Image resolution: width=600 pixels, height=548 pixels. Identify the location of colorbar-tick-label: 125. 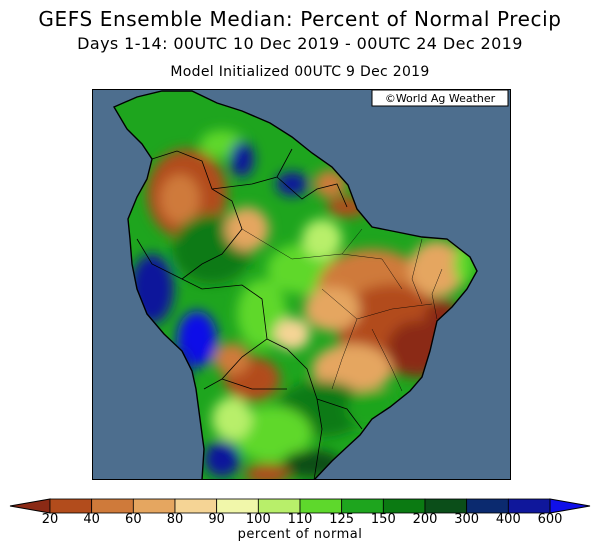
(342, 519).